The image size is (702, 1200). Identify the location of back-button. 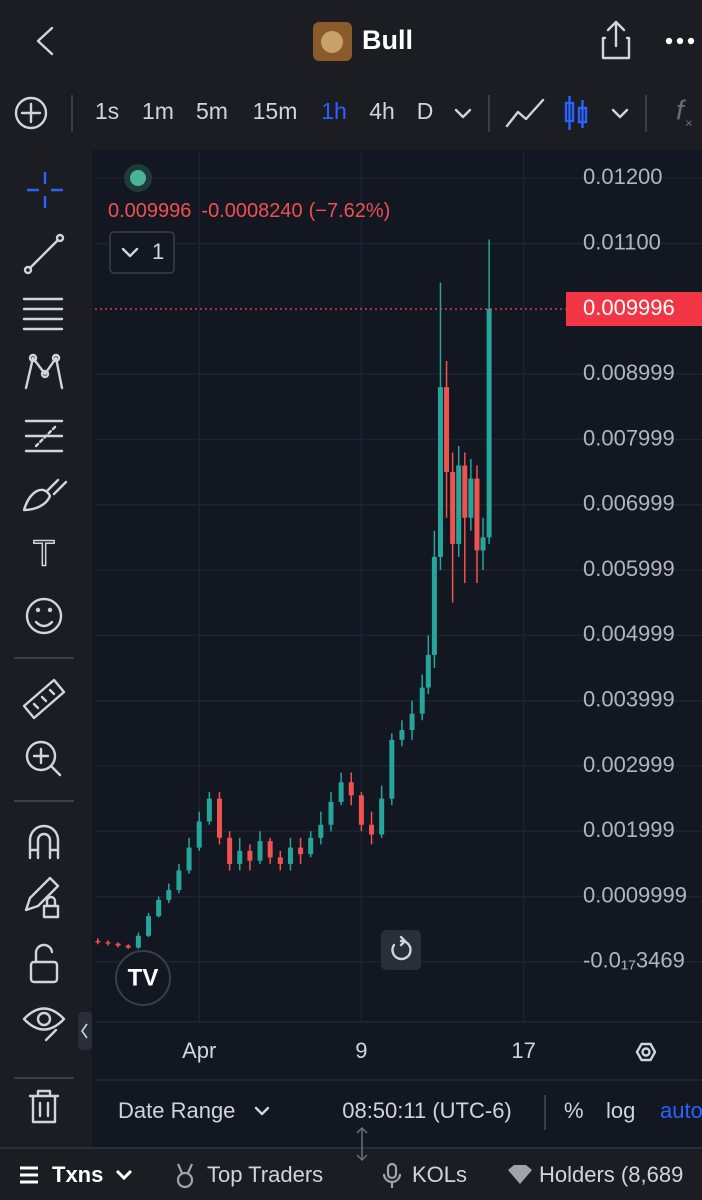
(45, 41).